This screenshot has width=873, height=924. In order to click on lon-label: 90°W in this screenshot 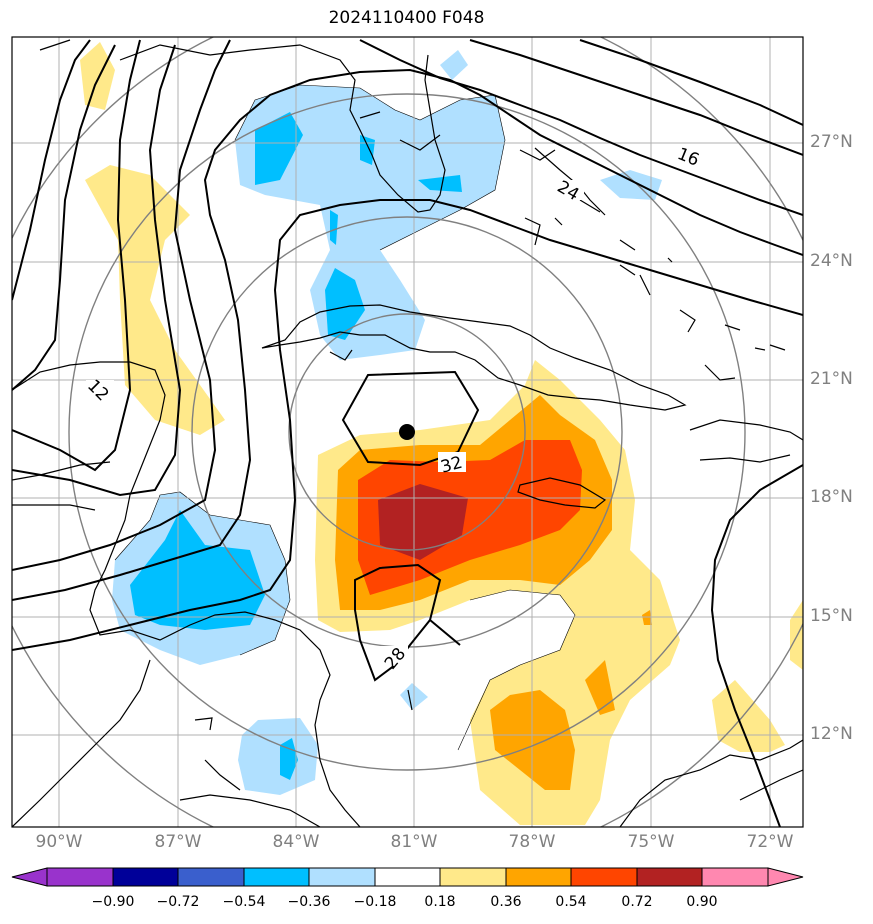, I will do `click(59, 842)`.